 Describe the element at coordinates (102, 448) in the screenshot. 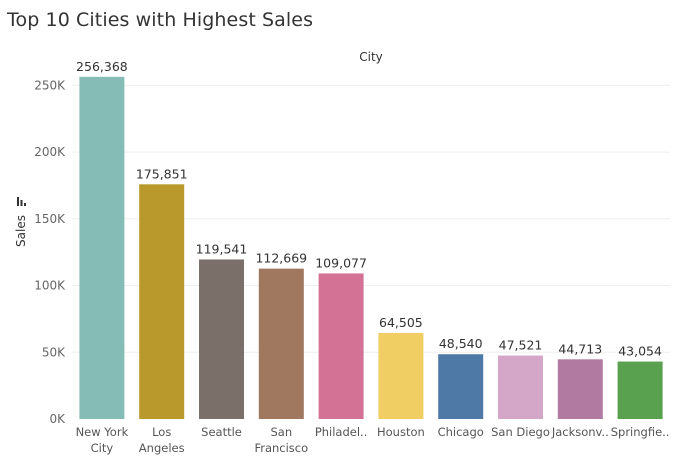

I see `x-tick-label: City` at that location.